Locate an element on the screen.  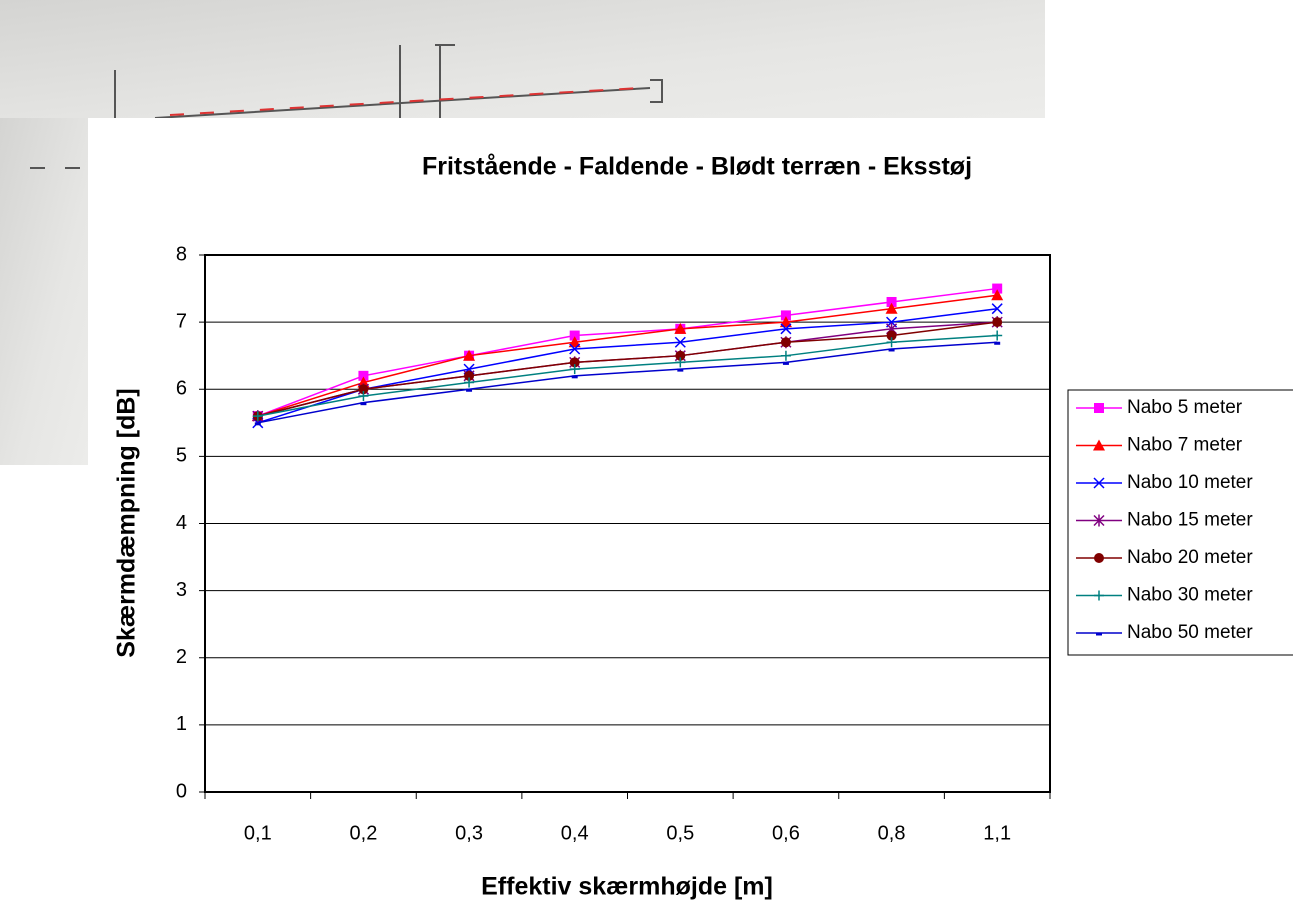
y-tick-label: 7 is located at coordinates (181, 321).